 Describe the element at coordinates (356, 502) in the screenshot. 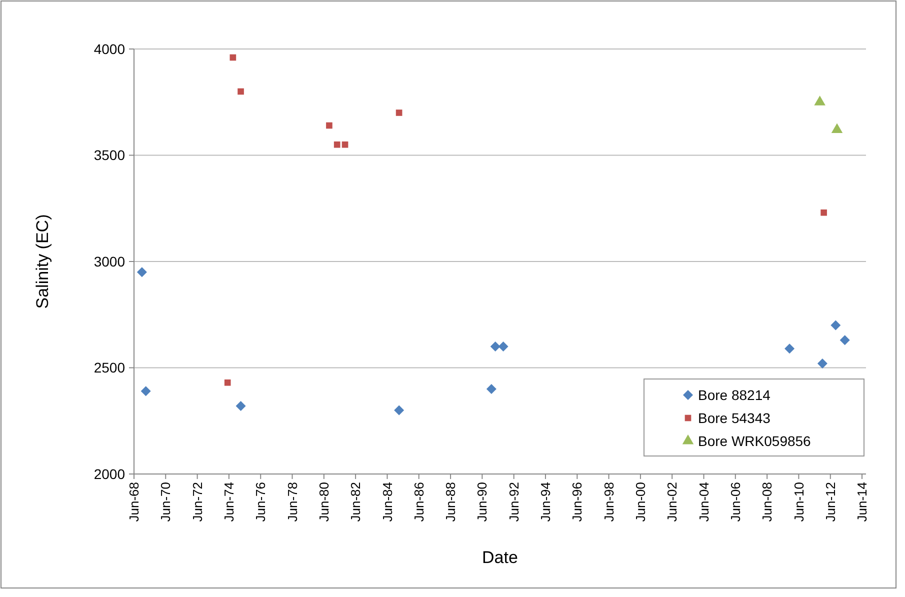

I see `x-tick-label: Jun-82` at that location.